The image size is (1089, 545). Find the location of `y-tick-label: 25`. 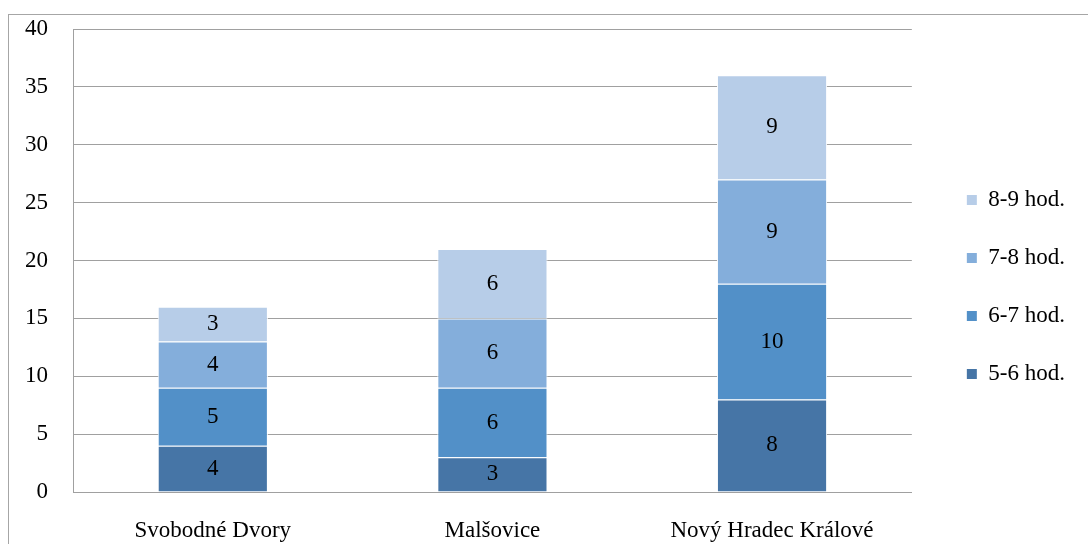

y-tick-label: 25 is located at coordinates (36, 201).